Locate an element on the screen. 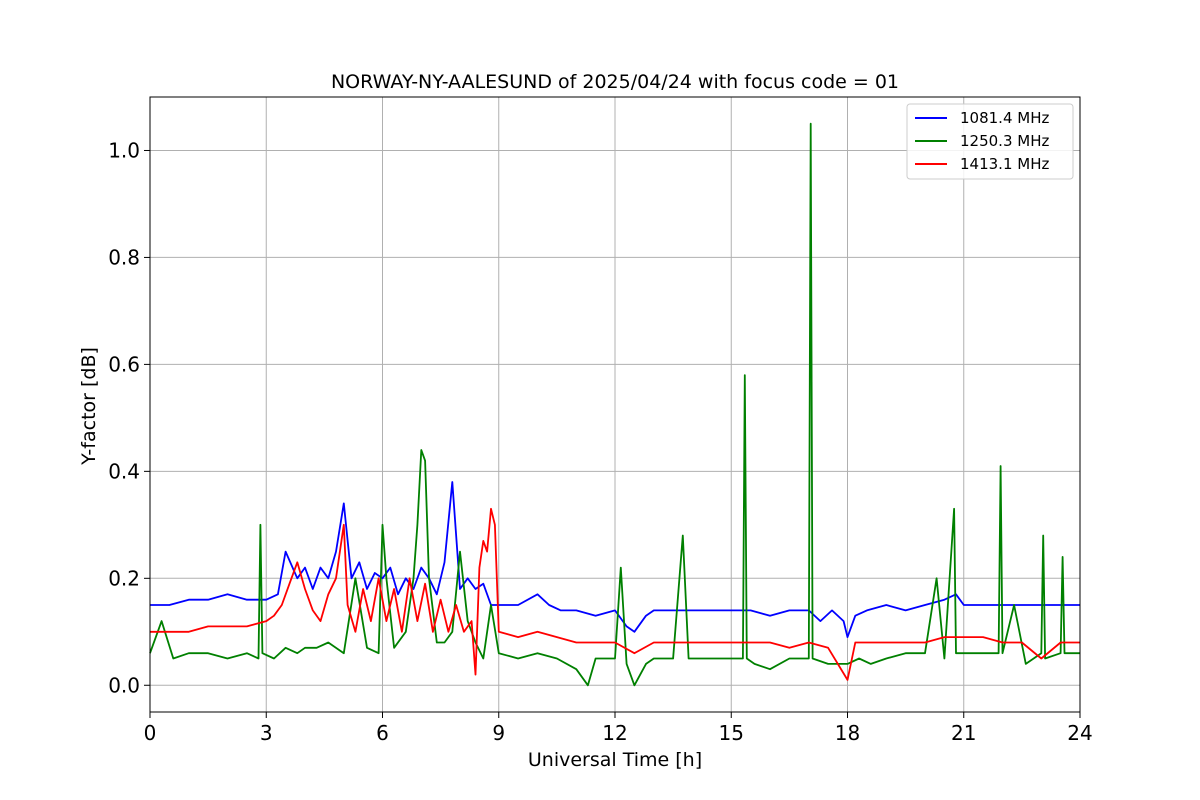 The height and width of the screenshot is (800, 1200). x-tick-label: 9 is located at coordinates (498, 733).